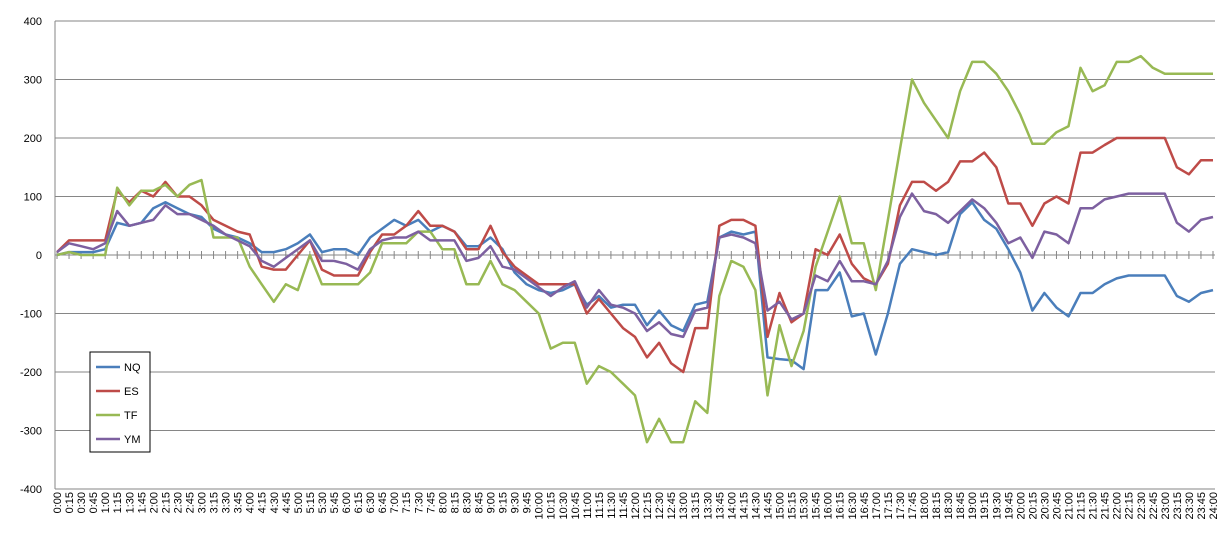 Image resolution: width=1231 pixels, height=547 pixels. What do you see at coordinates (696, 506) in the screenshot?
I see `x-tick-label: 13:15` at bounding box center [696, 506].